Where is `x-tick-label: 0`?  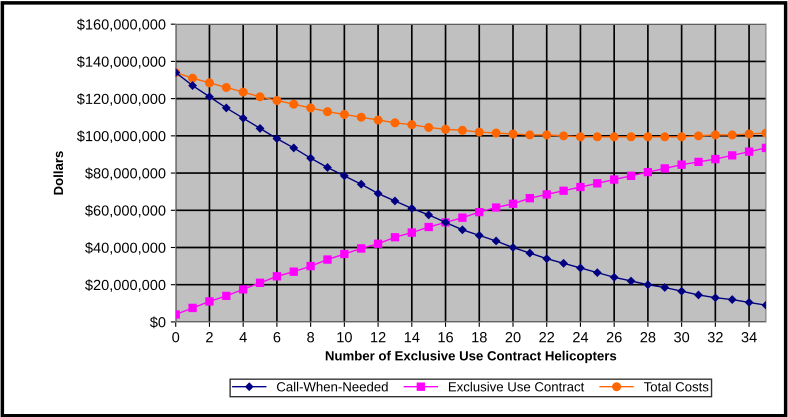 x-tick-label: 0 is located at coordinates (176, 337).